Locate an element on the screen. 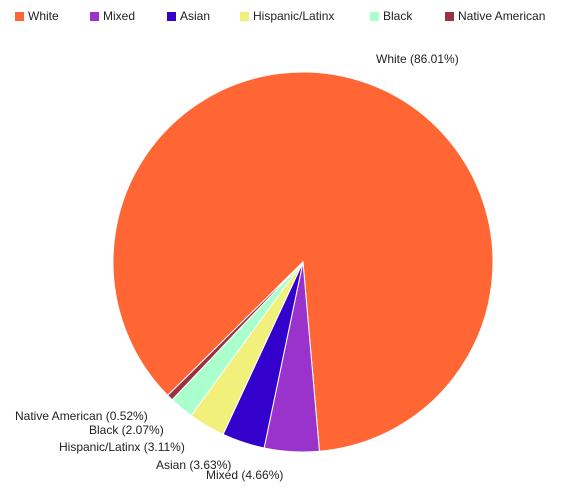 This screenshot has height=496, width=569. data-label: Asian (3.63%) is located at coordinates (193, 465).